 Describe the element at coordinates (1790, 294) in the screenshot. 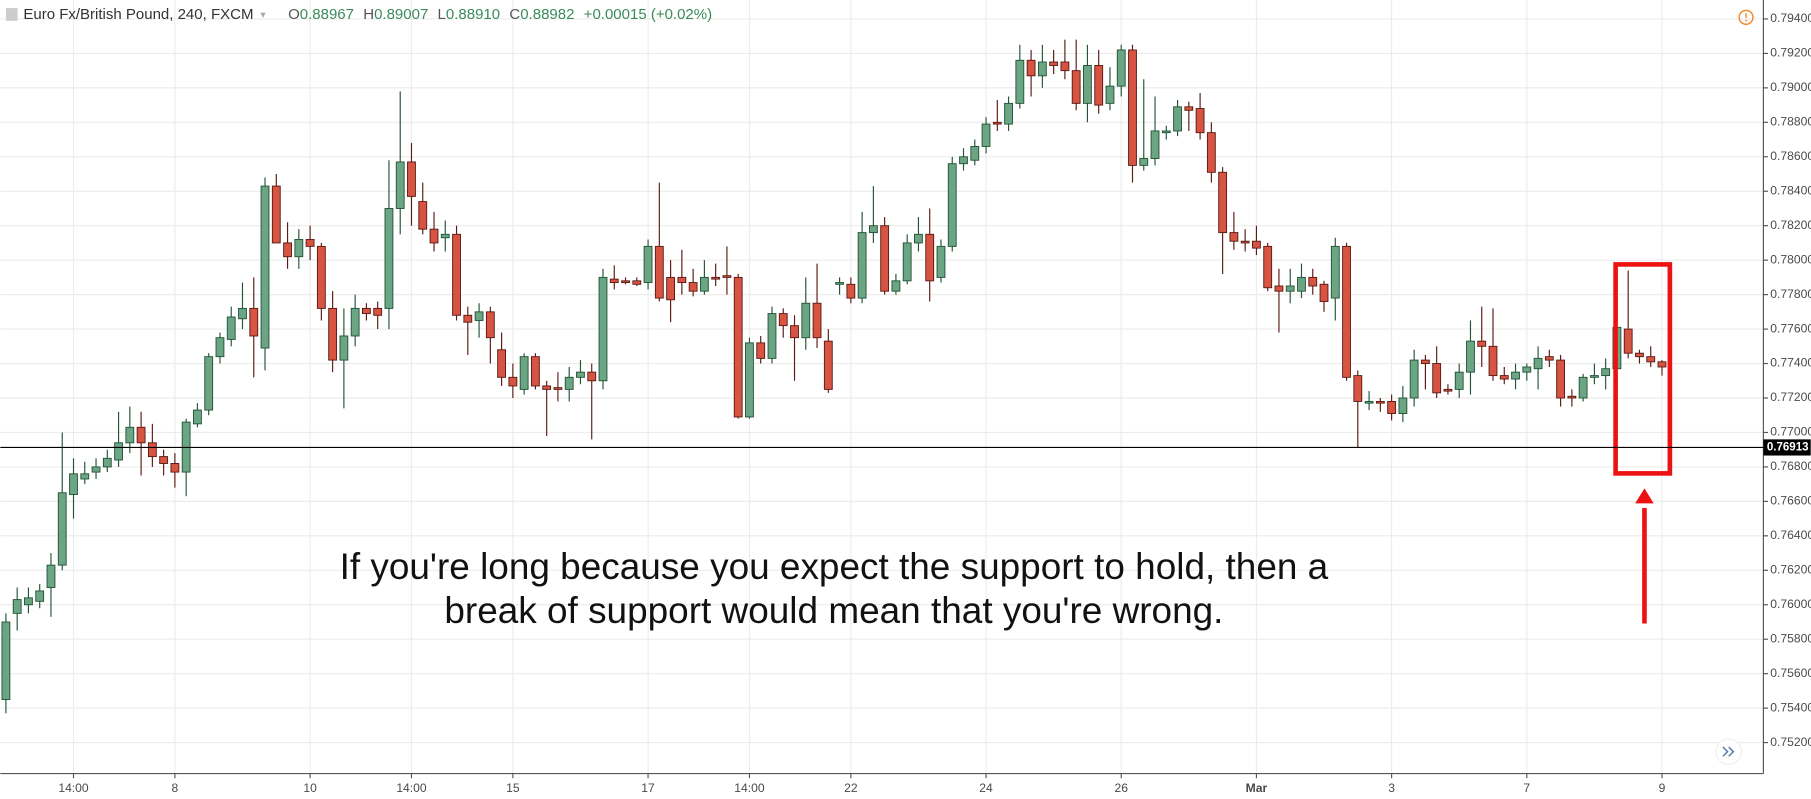

I see `y-tick-label: 0.77800` at that location.